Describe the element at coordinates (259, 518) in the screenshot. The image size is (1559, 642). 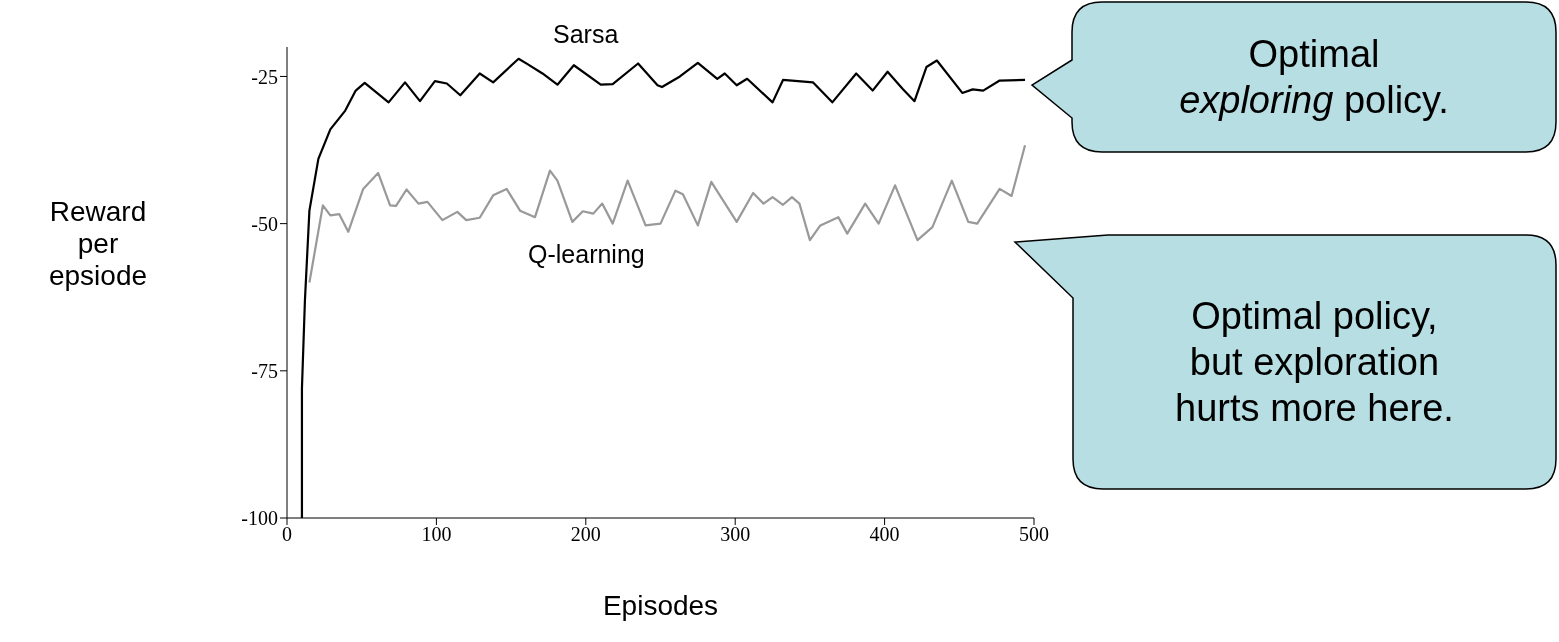
I see `y-tick-label: -100` at that location.